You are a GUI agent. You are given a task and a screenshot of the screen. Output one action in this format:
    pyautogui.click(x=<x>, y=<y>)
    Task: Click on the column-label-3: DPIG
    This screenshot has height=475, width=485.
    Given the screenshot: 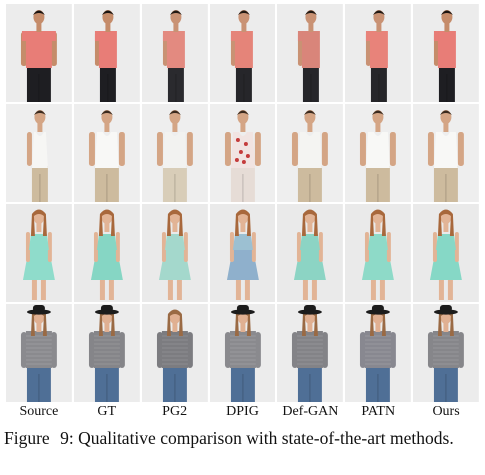 What is the action you would take?
    pyautogui.click(x=242, y=411)
    